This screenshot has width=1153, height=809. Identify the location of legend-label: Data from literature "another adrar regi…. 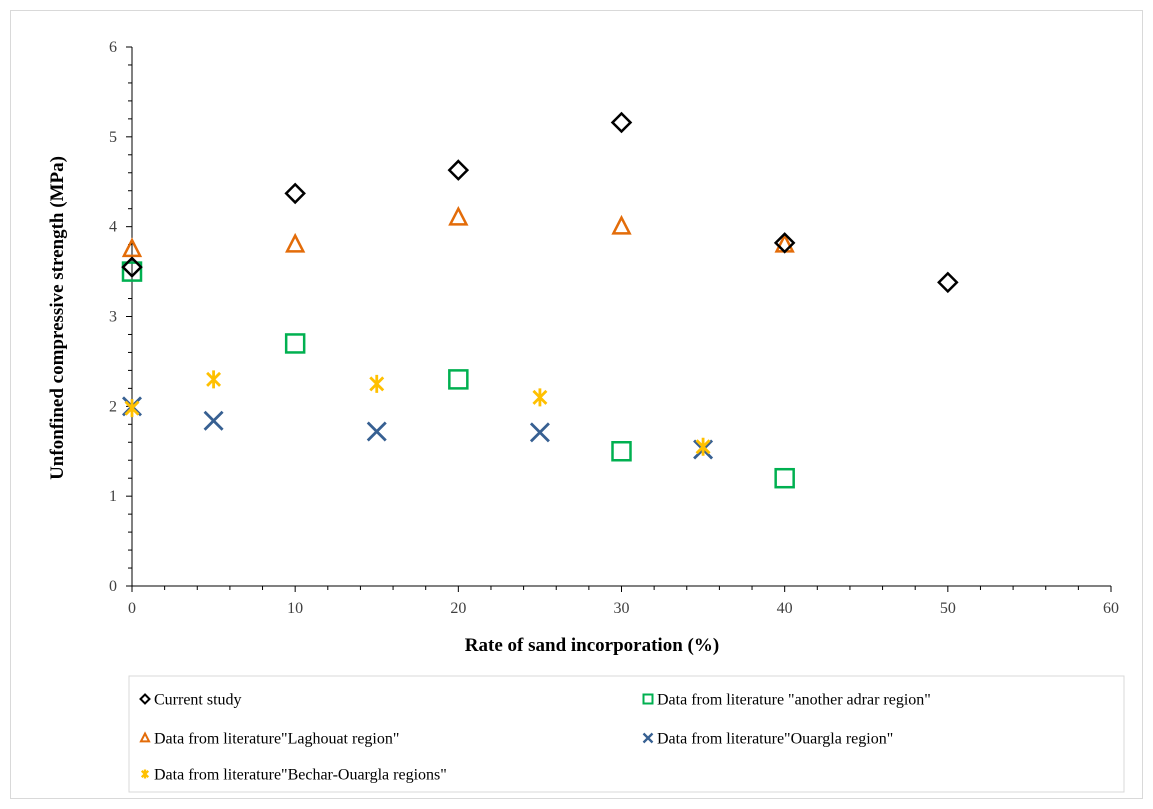
(794, 700).